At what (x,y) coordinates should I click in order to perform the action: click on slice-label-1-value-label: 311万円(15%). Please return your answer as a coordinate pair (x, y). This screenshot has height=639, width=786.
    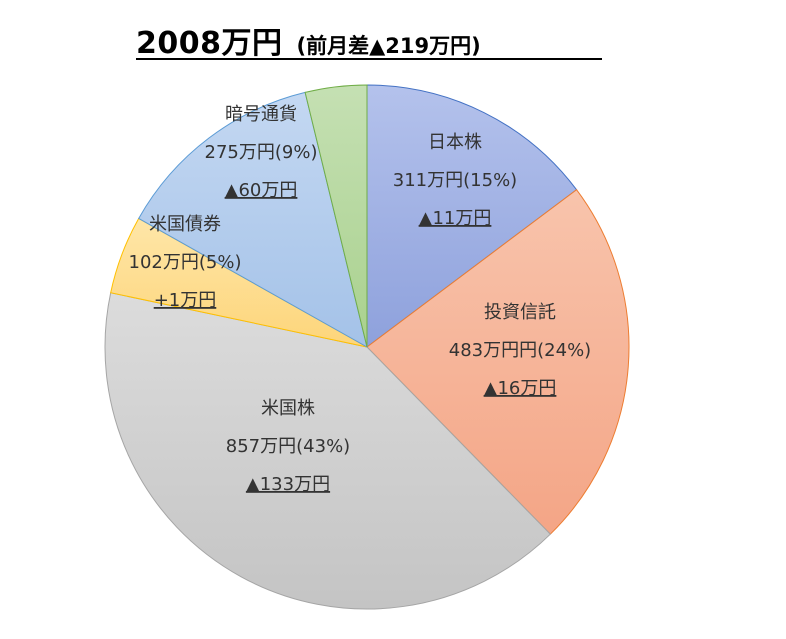
    Looking at the image, I should click on (455, 180).